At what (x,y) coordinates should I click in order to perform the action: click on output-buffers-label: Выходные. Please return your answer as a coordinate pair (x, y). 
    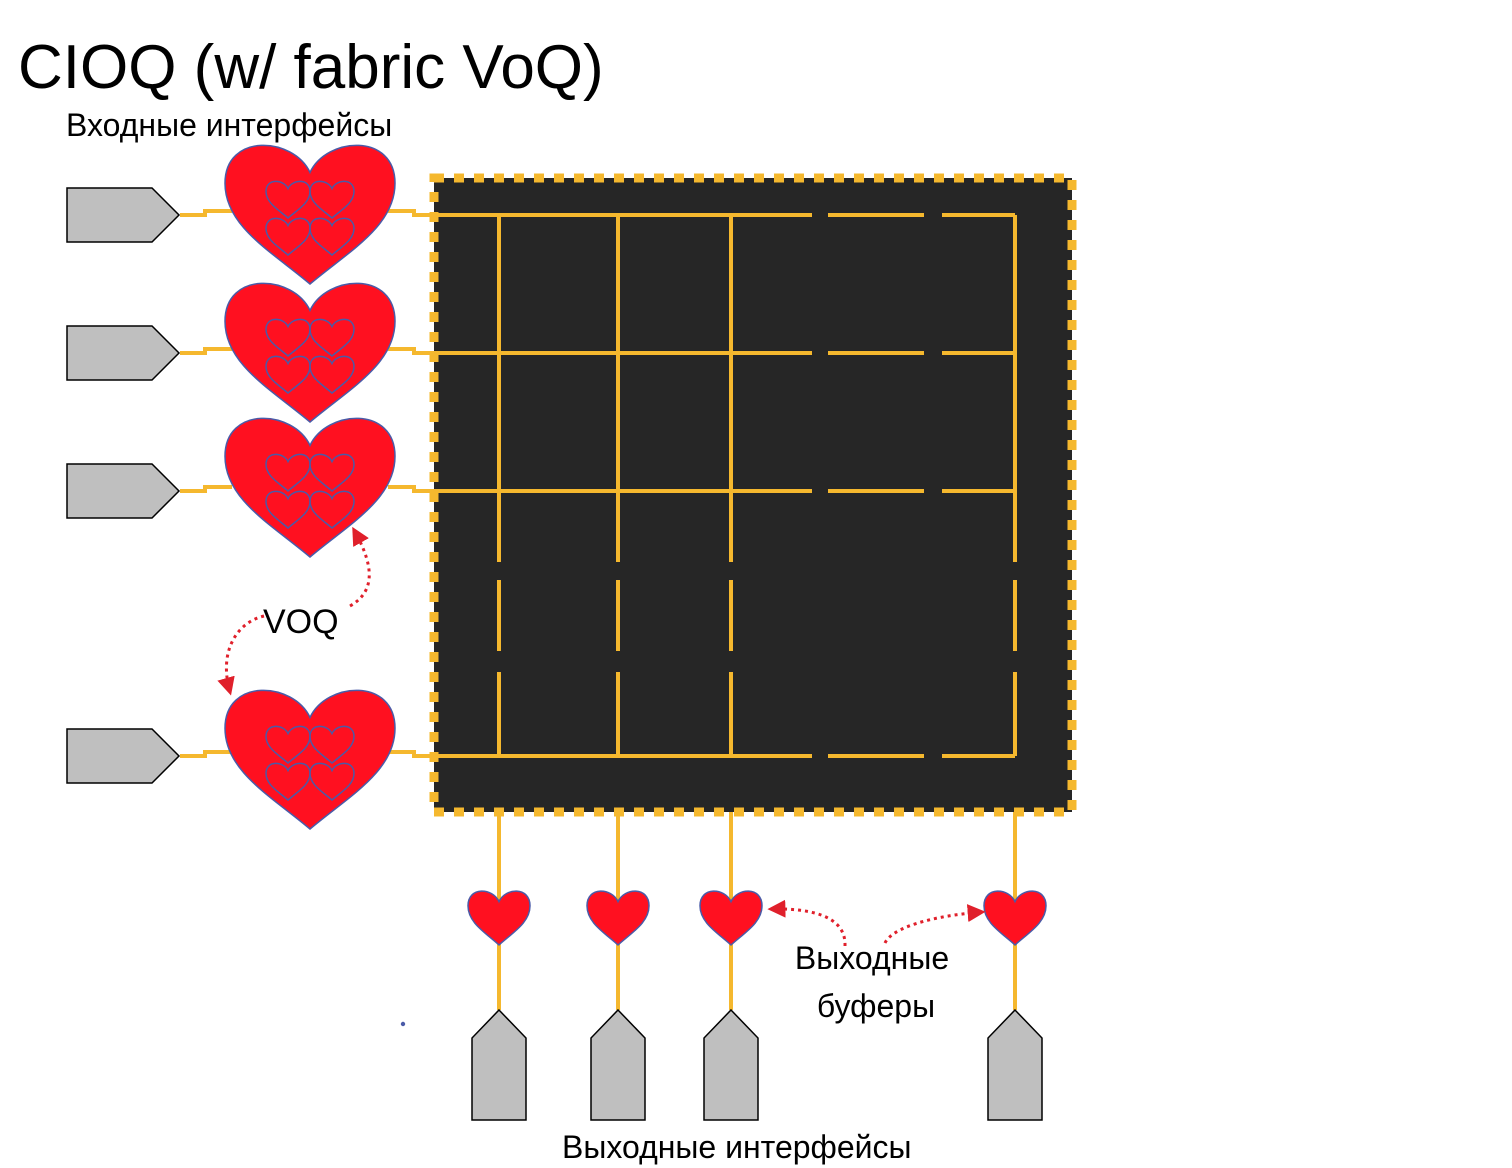
    Looking at the image, I should click on (872, 958).